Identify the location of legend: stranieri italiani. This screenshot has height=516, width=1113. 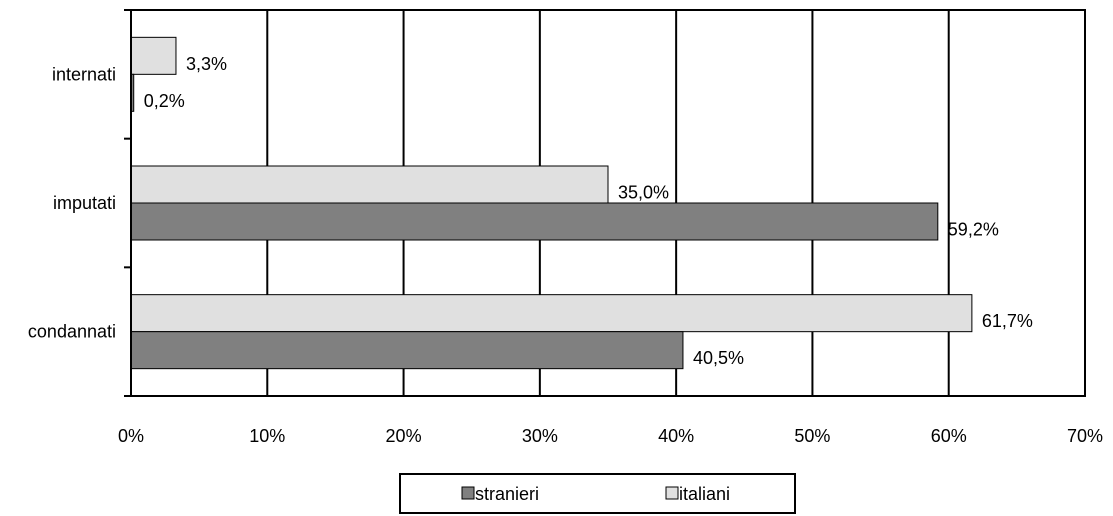
(597, 493).